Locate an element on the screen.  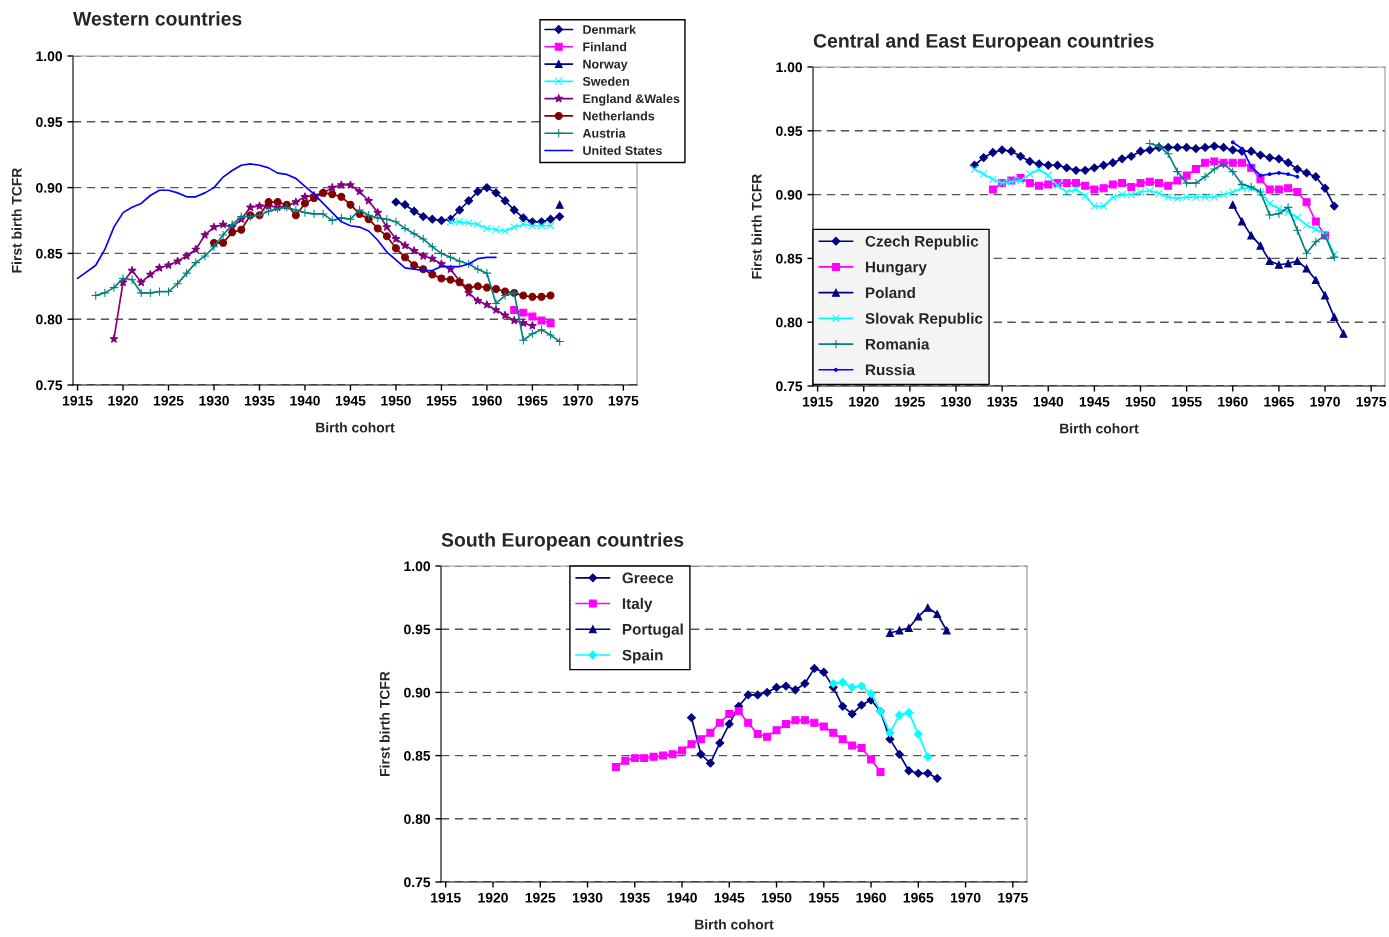
legend-label: Austria is located at coordinates (604, 133).